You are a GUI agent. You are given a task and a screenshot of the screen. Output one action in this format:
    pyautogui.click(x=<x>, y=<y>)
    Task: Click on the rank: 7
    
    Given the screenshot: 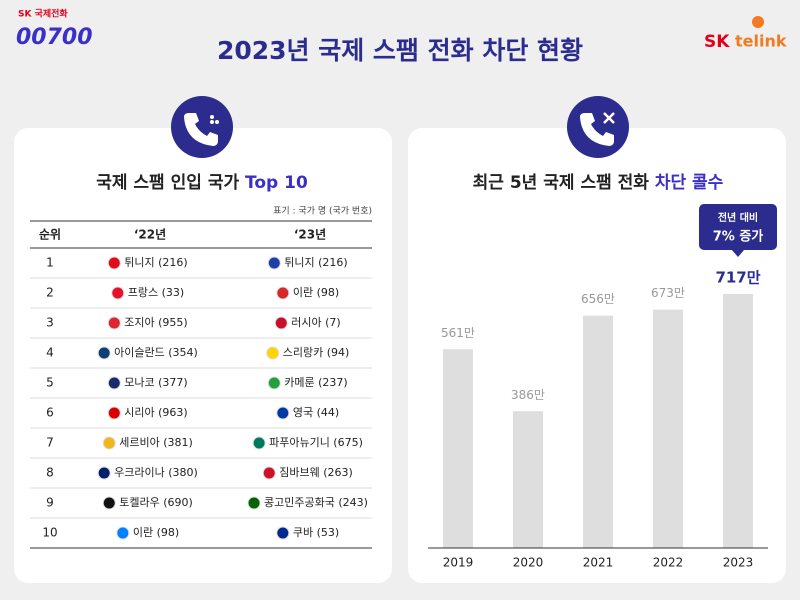 What is the action you would take?
    pyautogui.click(x=50, y=443)
    